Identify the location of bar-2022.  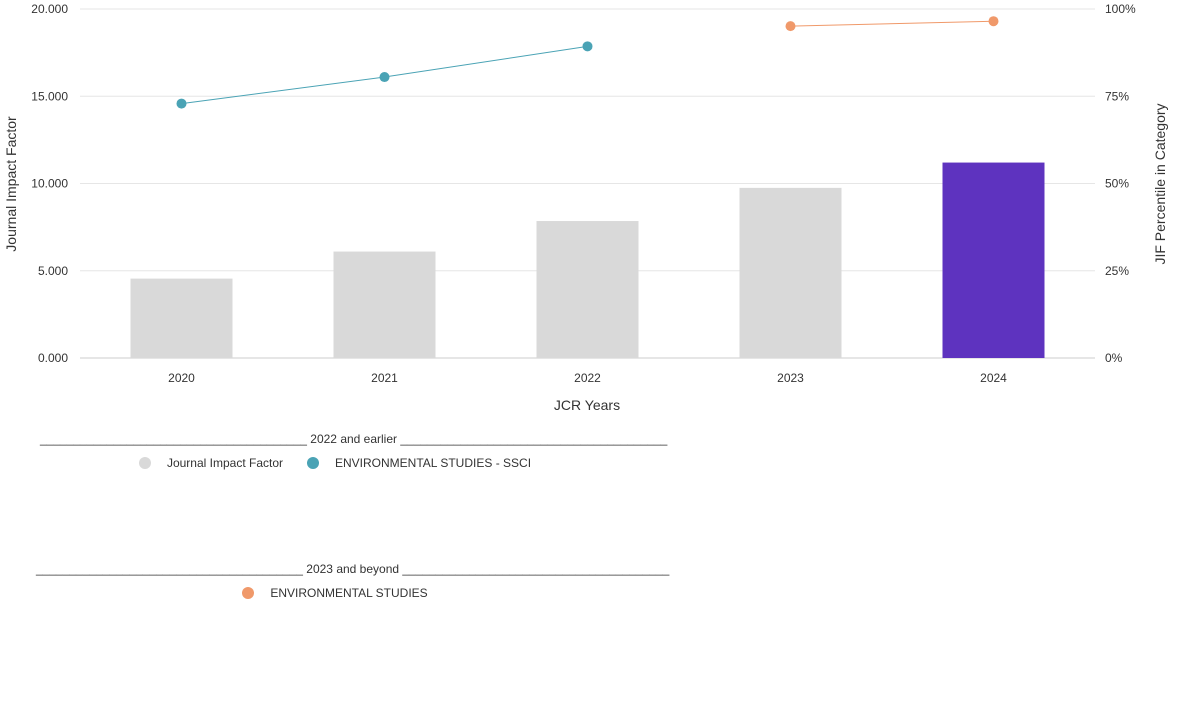
(587, 289).